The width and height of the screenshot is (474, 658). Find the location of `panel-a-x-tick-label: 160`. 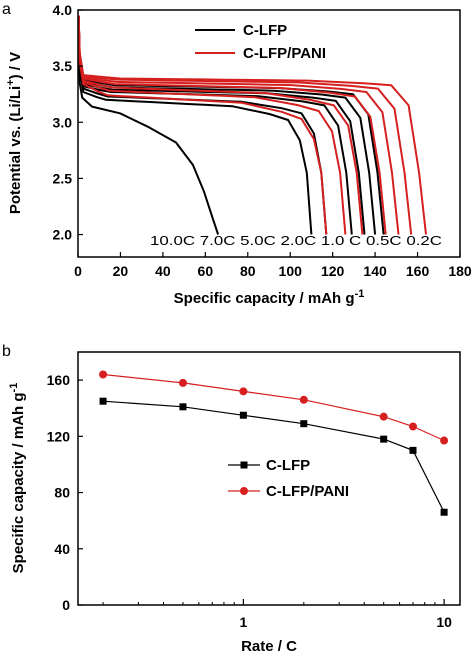

panel-a-x-tick-label: 160 is located at coordinates (418, 271).